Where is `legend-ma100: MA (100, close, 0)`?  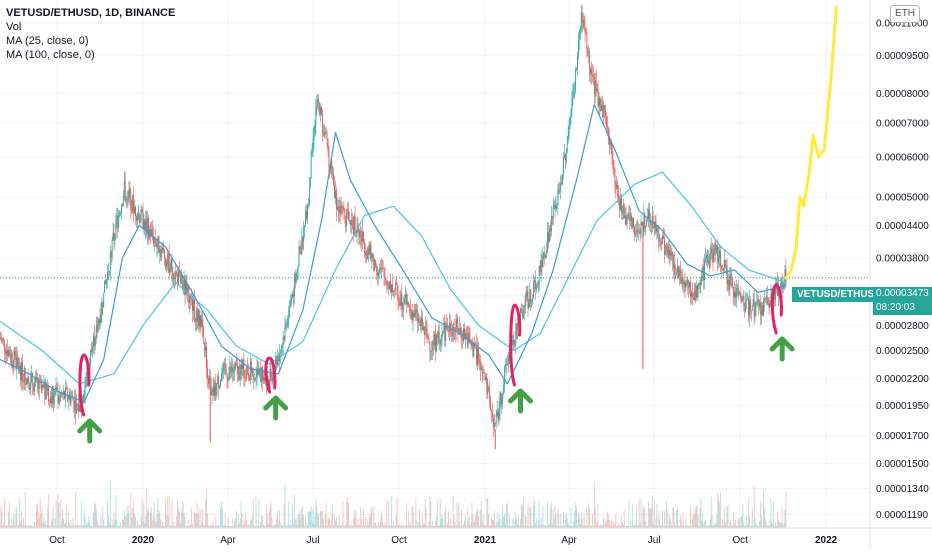 legend-ma100: MA (100, close, 0) is located at coordinates (90, 55).